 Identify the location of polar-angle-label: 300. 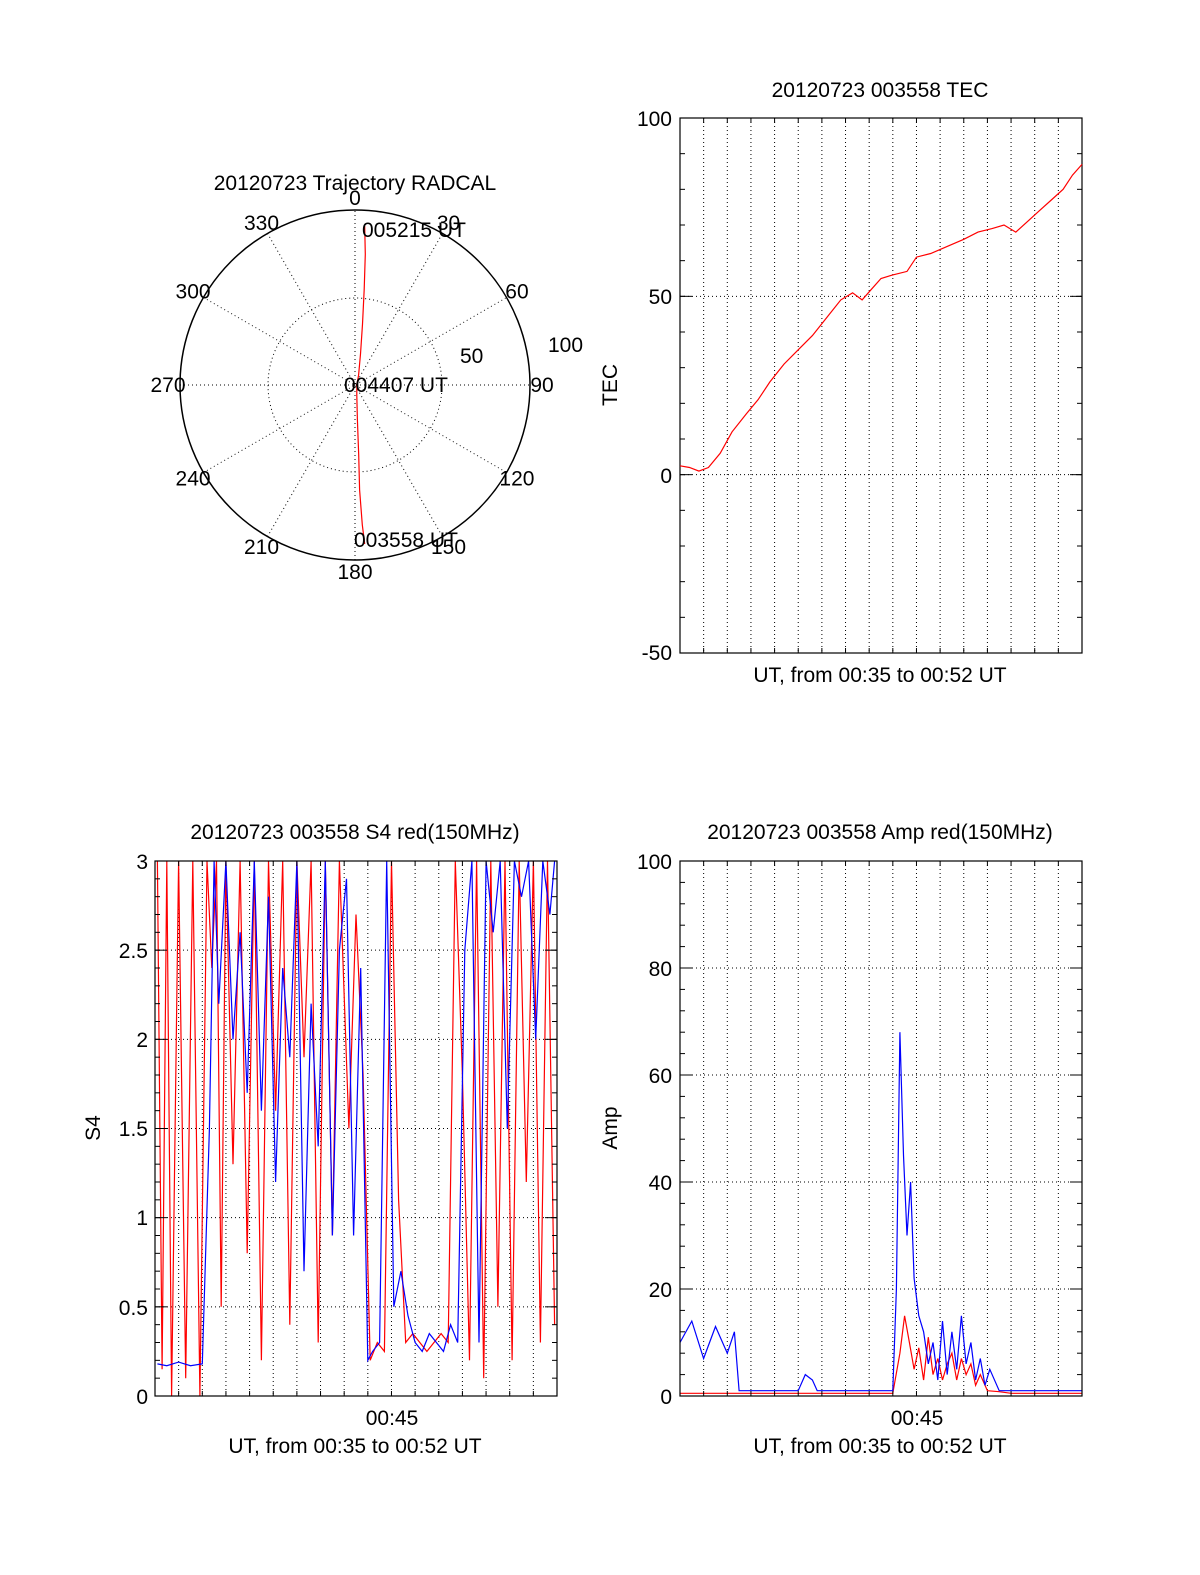
(193, 292).